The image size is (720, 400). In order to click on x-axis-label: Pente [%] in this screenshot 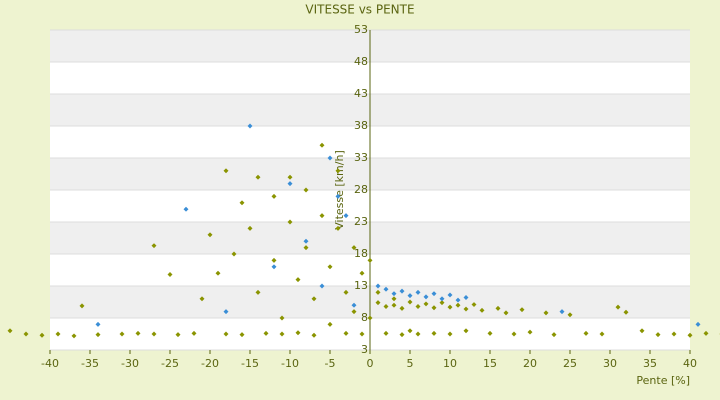, I will do `click(663, 380)`.